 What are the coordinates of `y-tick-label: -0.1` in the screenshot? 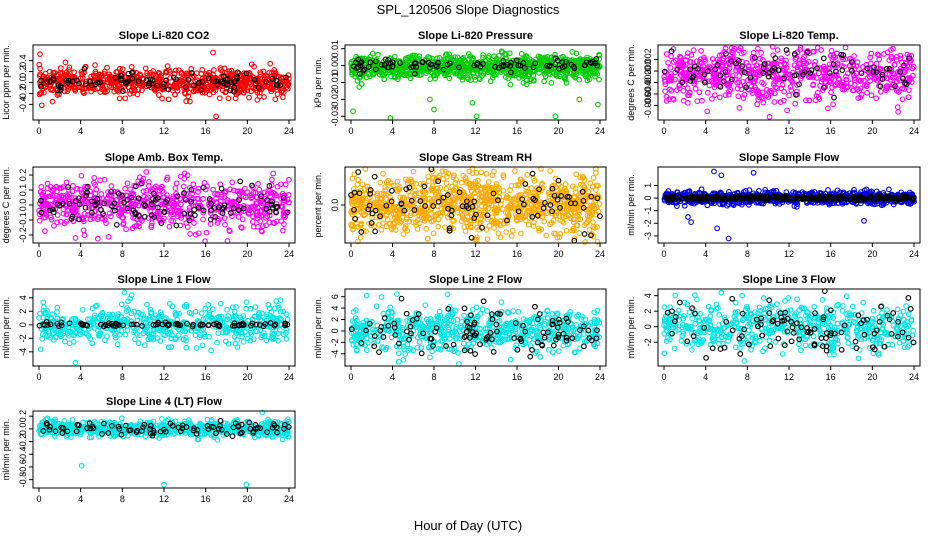 It's located at (23, 220).